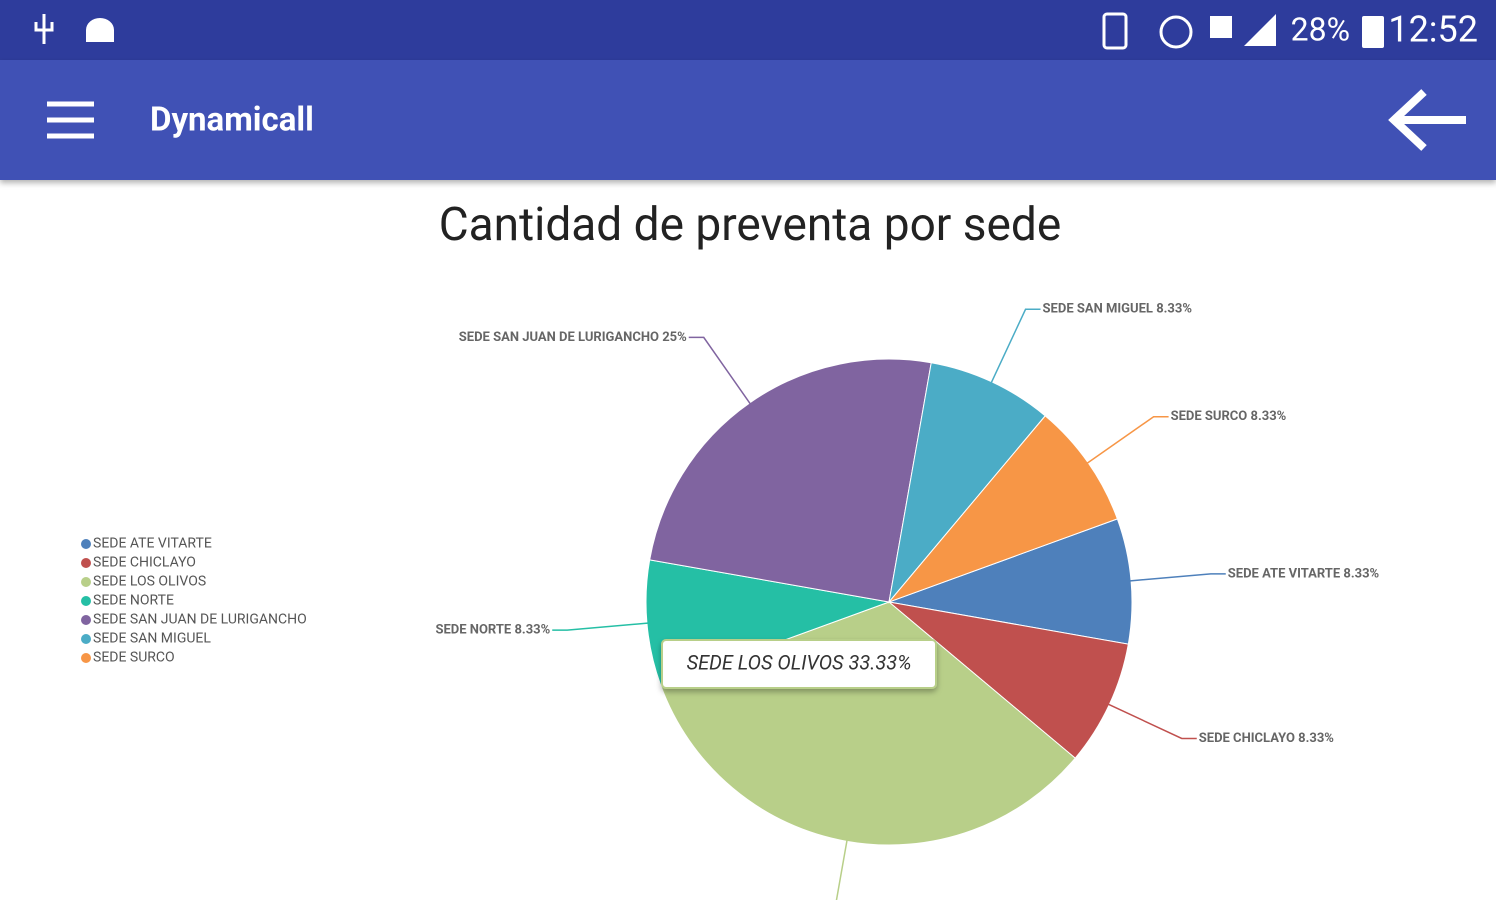  I want to click on chart-title: Cantidad de preventa por sede, so click(750, 225).